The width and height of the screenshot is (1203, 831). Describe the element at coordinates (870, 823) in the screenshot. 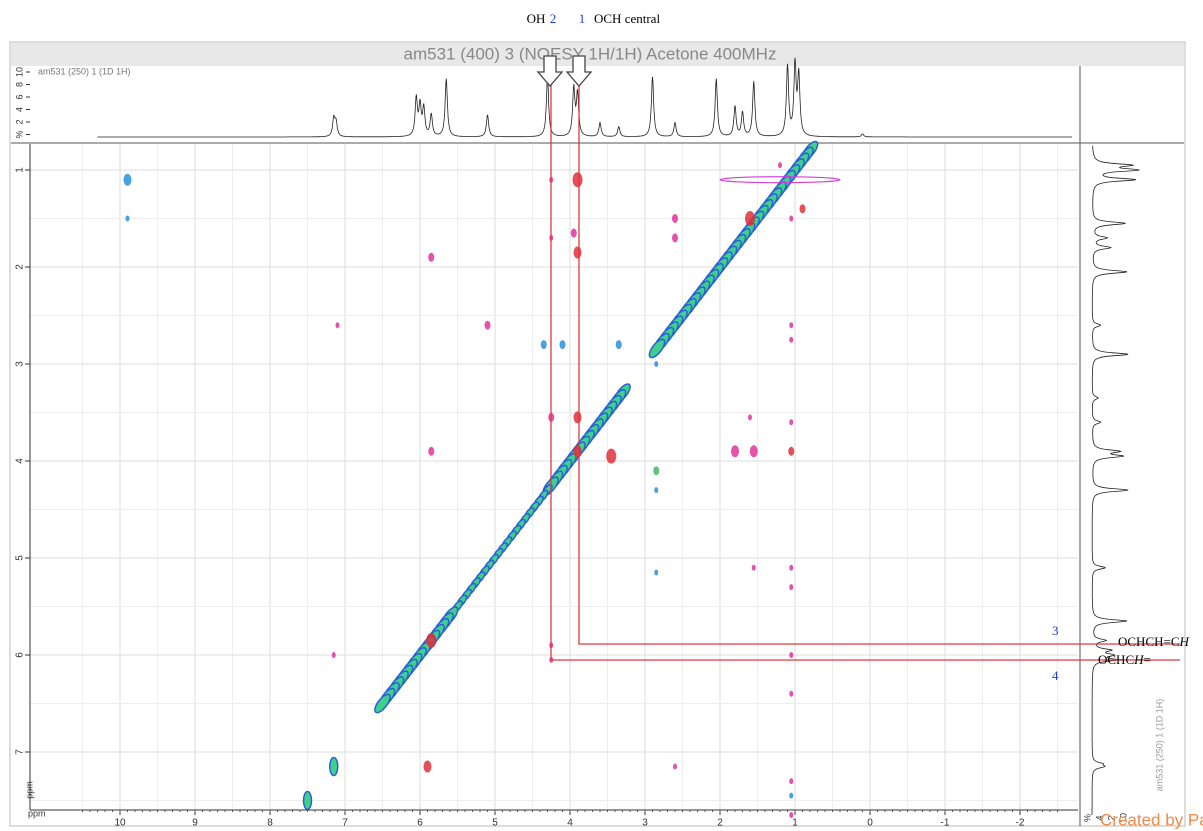

I see `x-tick-label: 0` at that location.